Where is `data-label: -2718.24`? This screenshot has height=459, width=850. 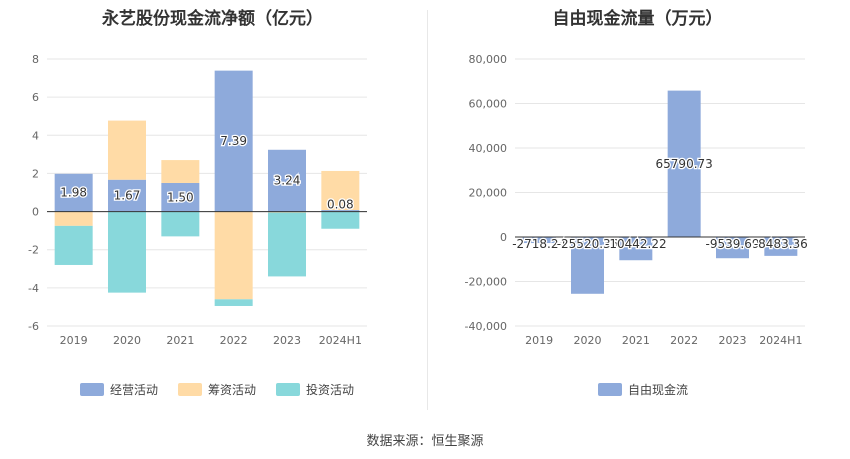
data-label: -2718.24 is located at coordinates (539, 244).